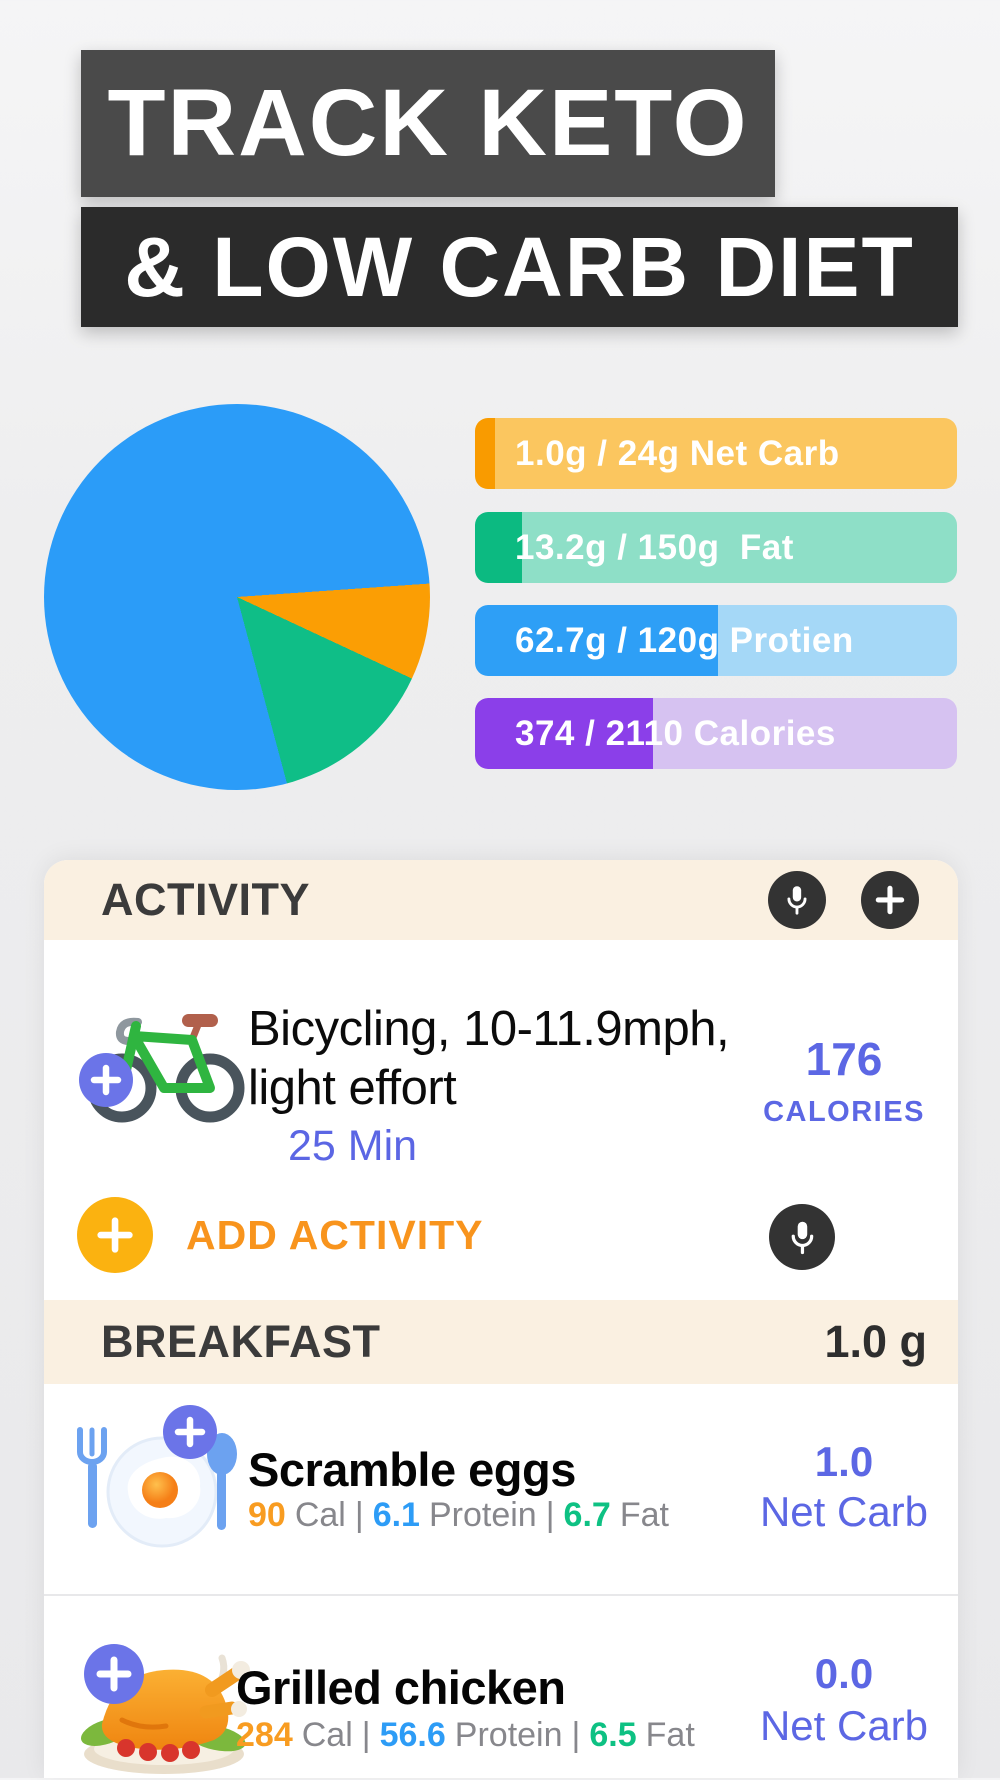 The width and height of the screenshot is (1000, 1780). I want to click on food-netcarb-value: 0.0, so click(844, 1673).